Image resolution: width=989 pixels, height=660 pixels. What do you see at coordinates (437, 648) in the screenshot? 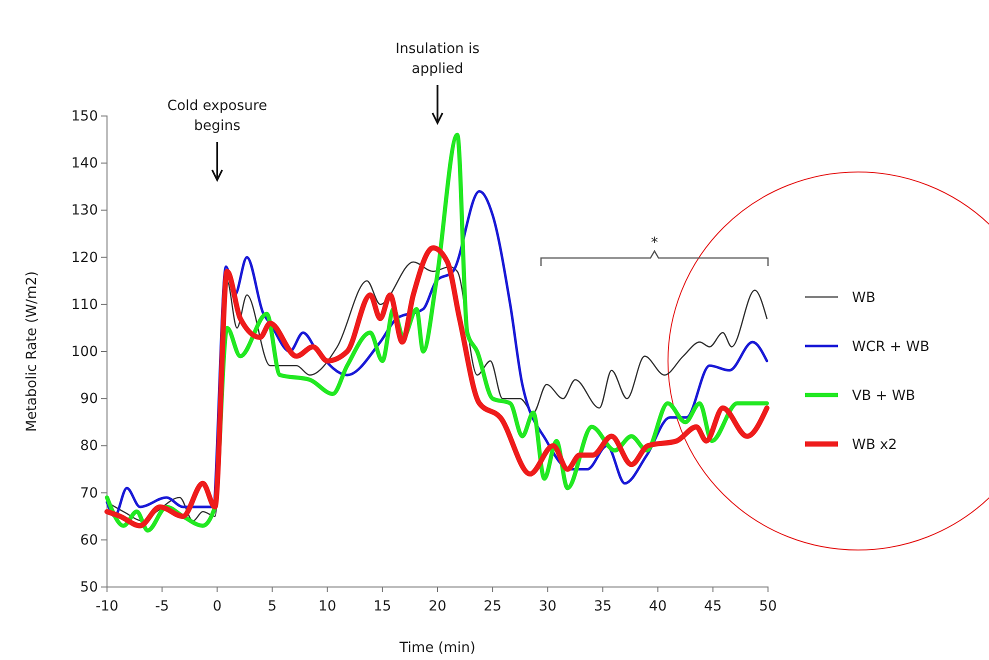
I see `x-axis-title: Time (min)` at bounding box center [437, 648].